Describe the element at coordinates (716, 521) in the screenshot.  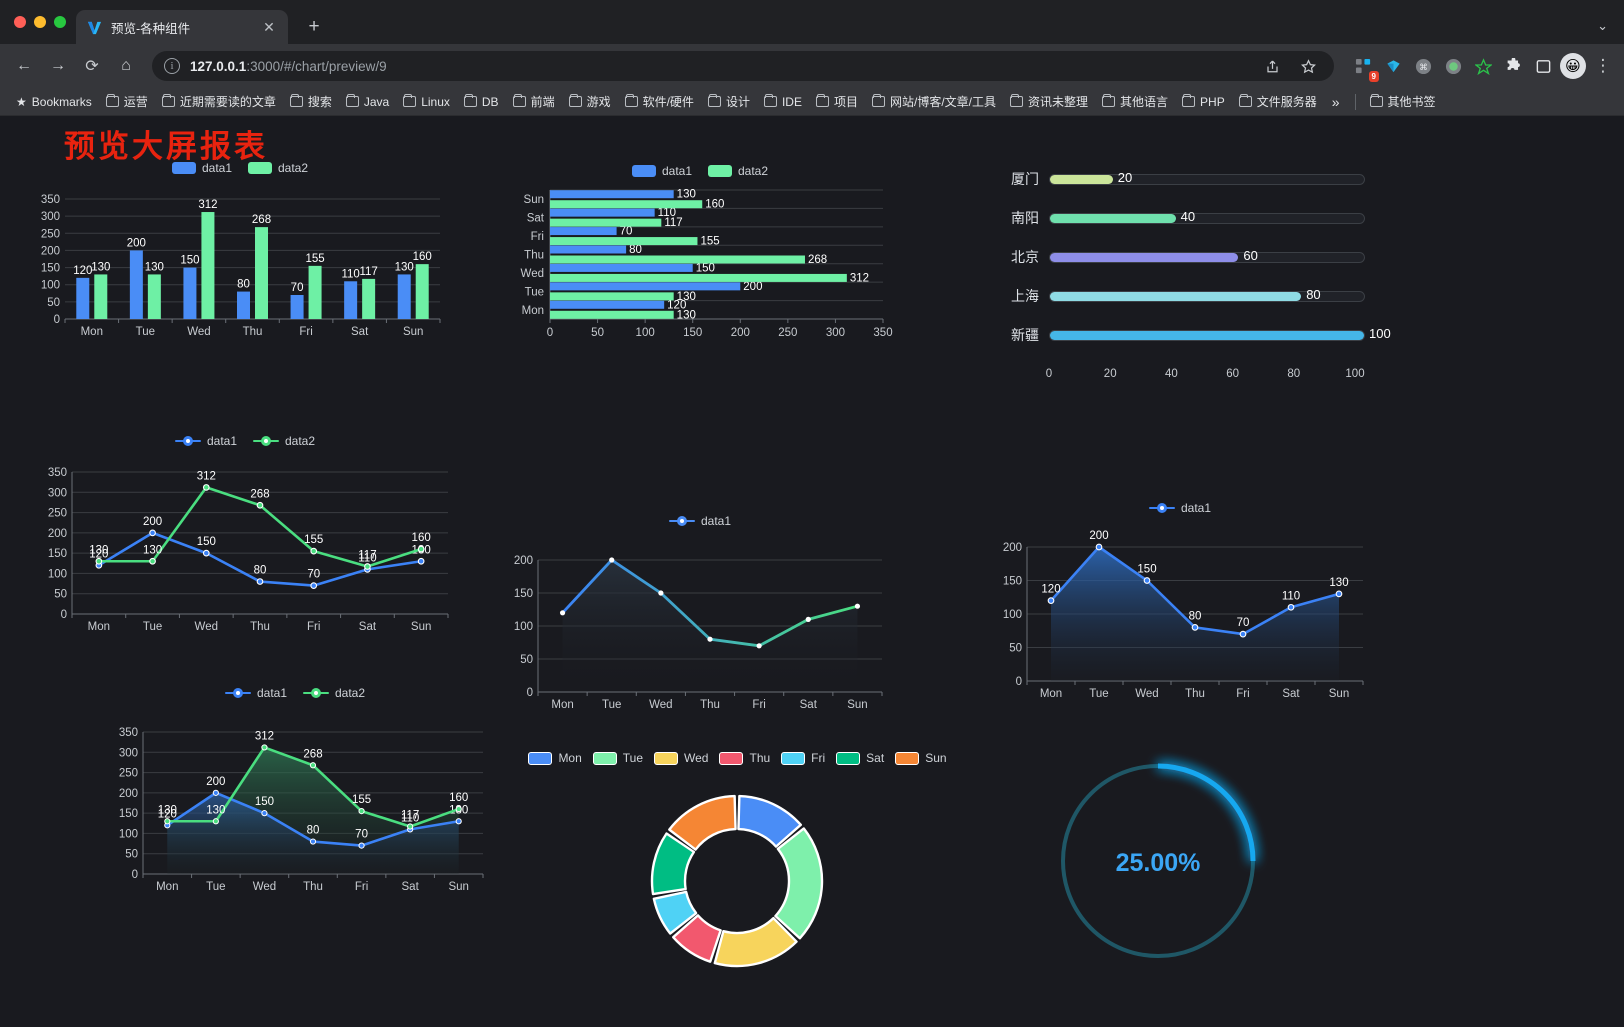
I see `legend-label: data1` at that location.